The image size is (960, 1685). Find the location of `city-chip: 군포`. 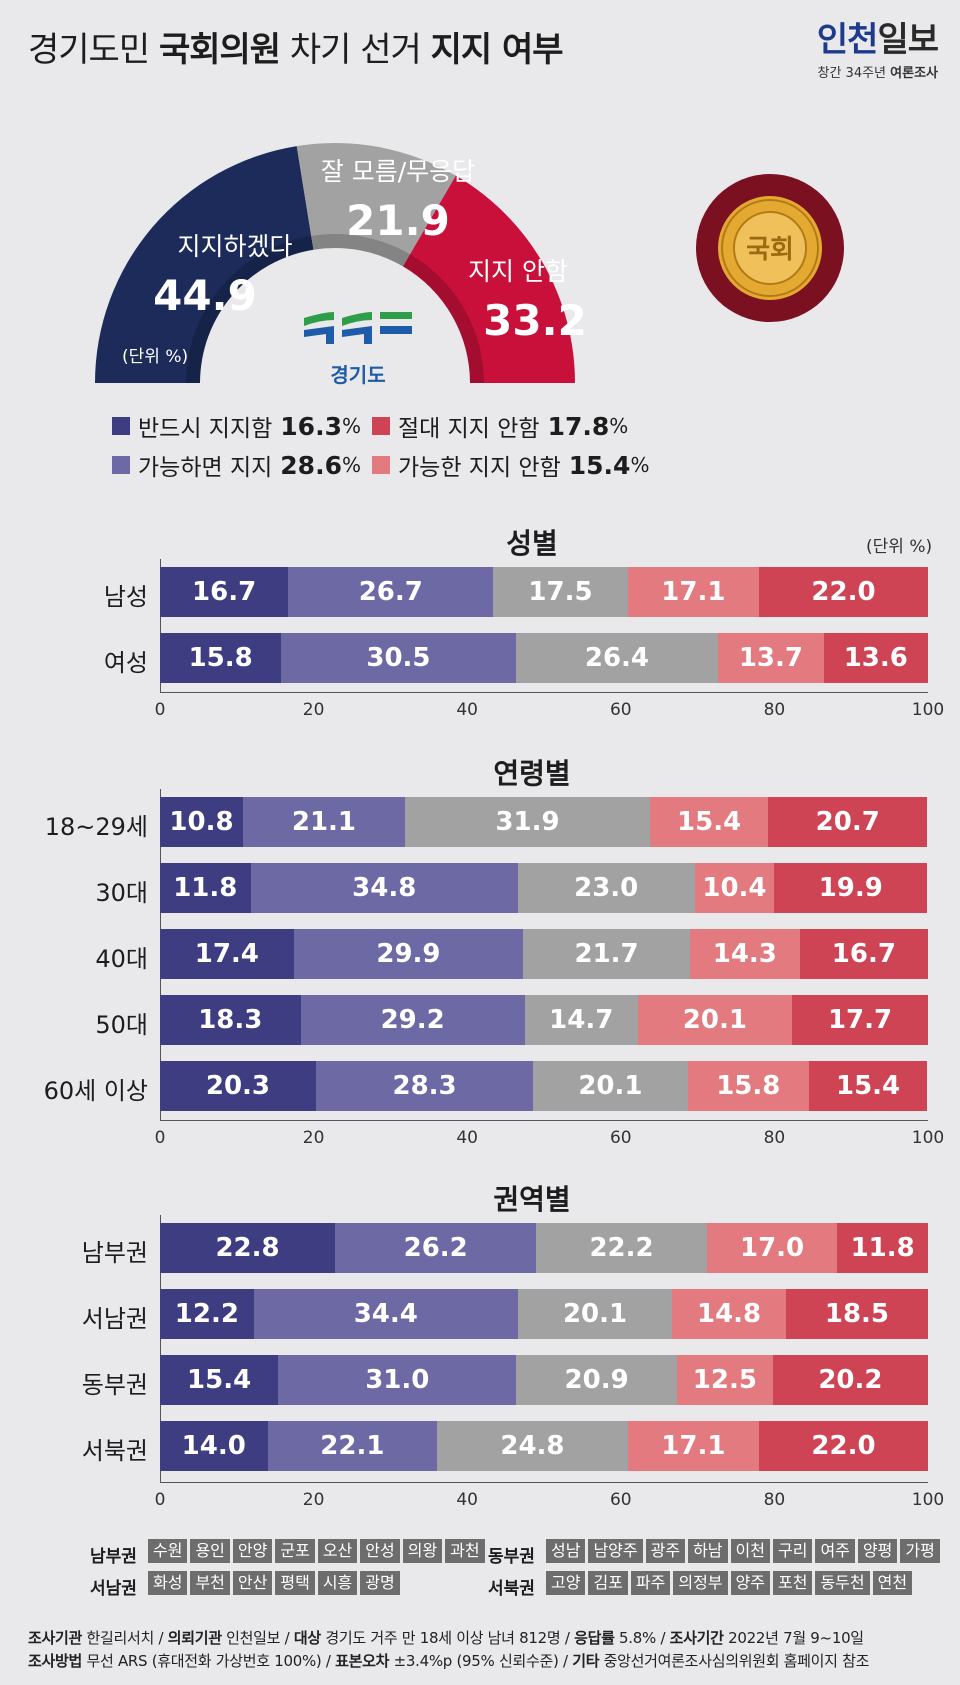

city-chip: 군포 is located at coordinates (295, 1551).